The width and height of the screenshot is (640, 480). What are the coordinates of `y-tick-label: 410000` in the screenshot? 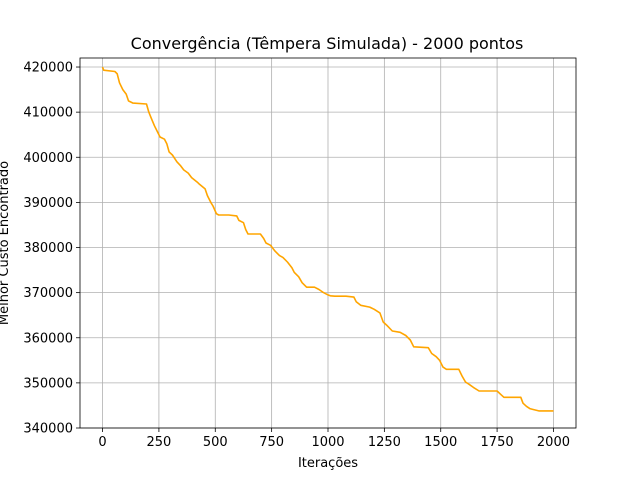 It's located at (48, 113).